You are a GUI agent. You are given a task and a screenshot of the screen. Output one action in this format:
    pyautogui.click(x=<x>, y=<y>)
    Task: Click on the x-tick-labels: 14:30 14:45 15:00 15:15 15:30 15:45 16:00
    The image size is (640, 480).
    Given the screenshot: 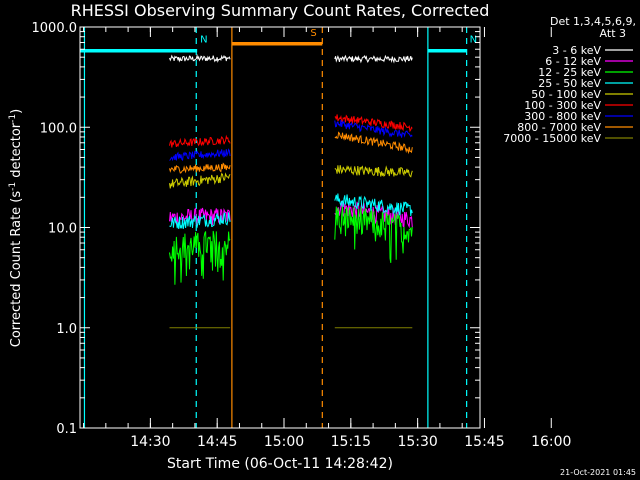 What is the action you would take?
    pyautogui.click(x=350, y=442)
    